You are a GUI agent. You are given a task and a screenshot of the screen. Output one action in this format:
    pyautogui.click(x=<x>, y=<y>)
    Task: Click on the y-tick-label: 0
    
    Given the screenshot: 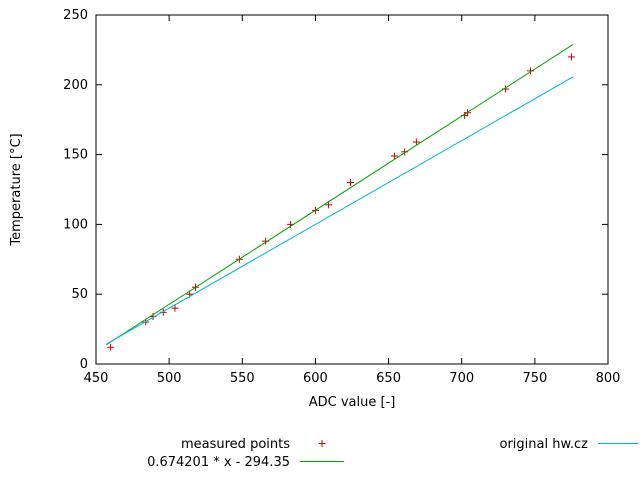 What is the action you would take?
    pyautogui.click(x=84, y=364)
    